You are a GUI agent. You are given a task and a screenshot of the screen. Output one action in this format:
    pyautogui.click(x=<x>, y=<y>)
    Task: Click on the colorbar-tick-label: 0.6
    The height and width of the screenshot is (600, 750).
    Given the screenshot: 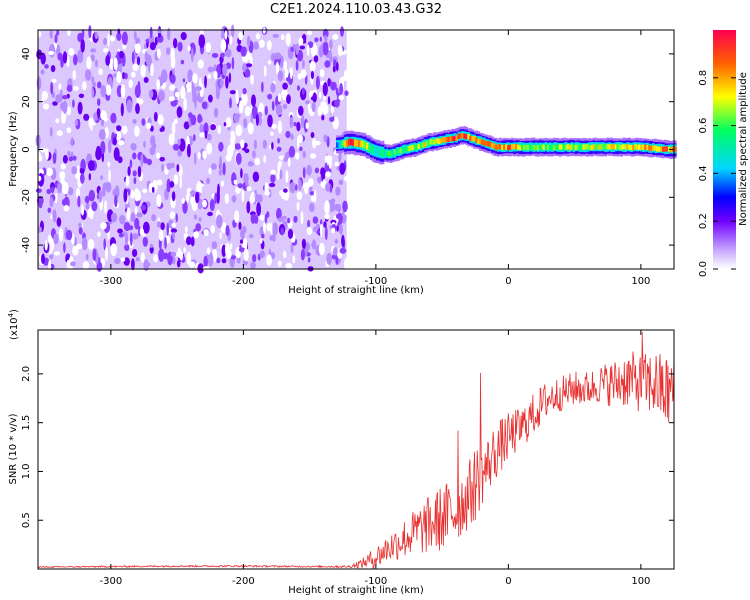 What is the action you would take?
    pyautogui.click(x=703, y=126)
    